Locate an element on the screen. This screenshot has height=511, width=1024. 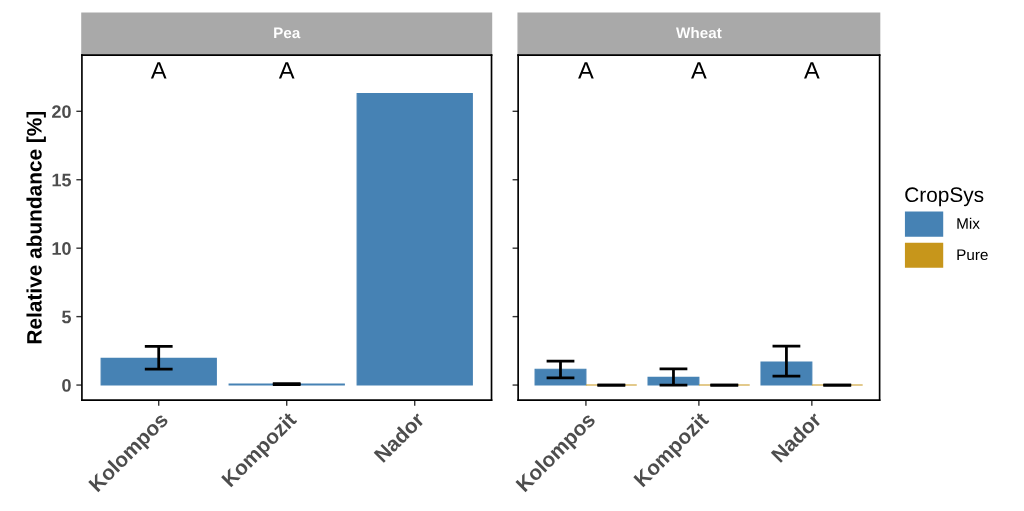
y-tick-label: 10 is located at coordinates (61, 248).